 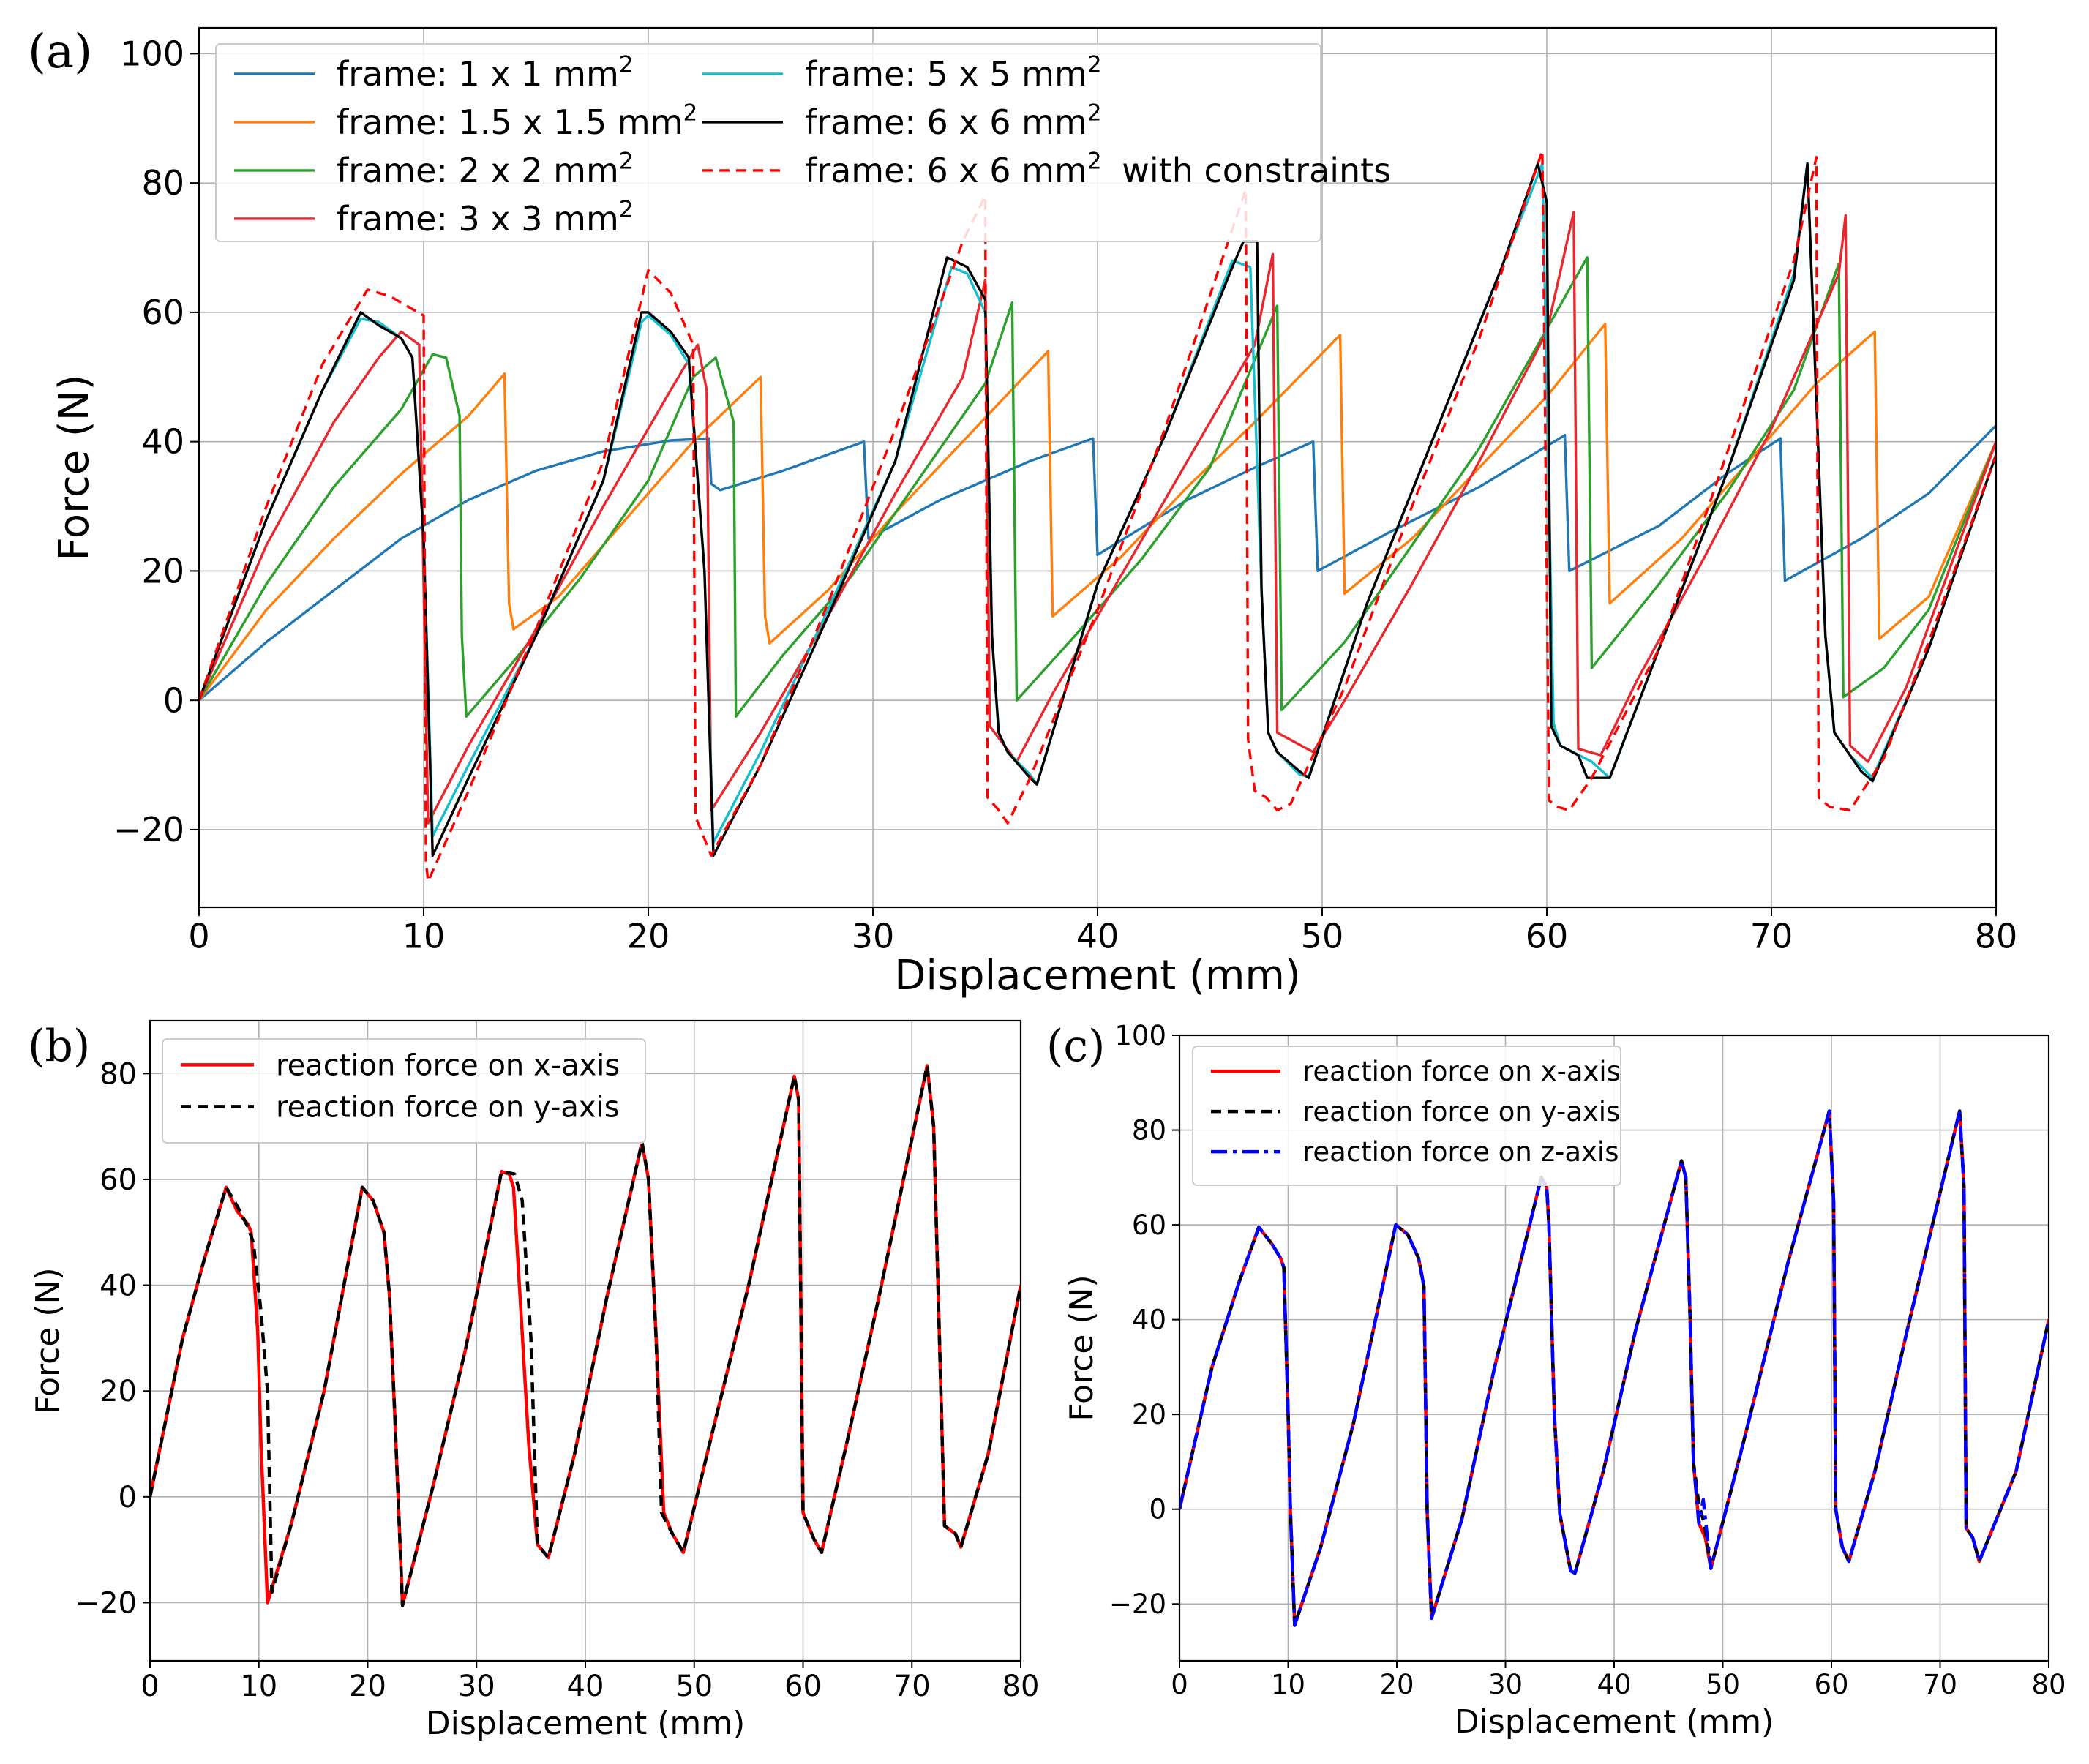 I want to click on legend-label-5: frame: 5 x 5 mm2, so click(x=954, y=73).